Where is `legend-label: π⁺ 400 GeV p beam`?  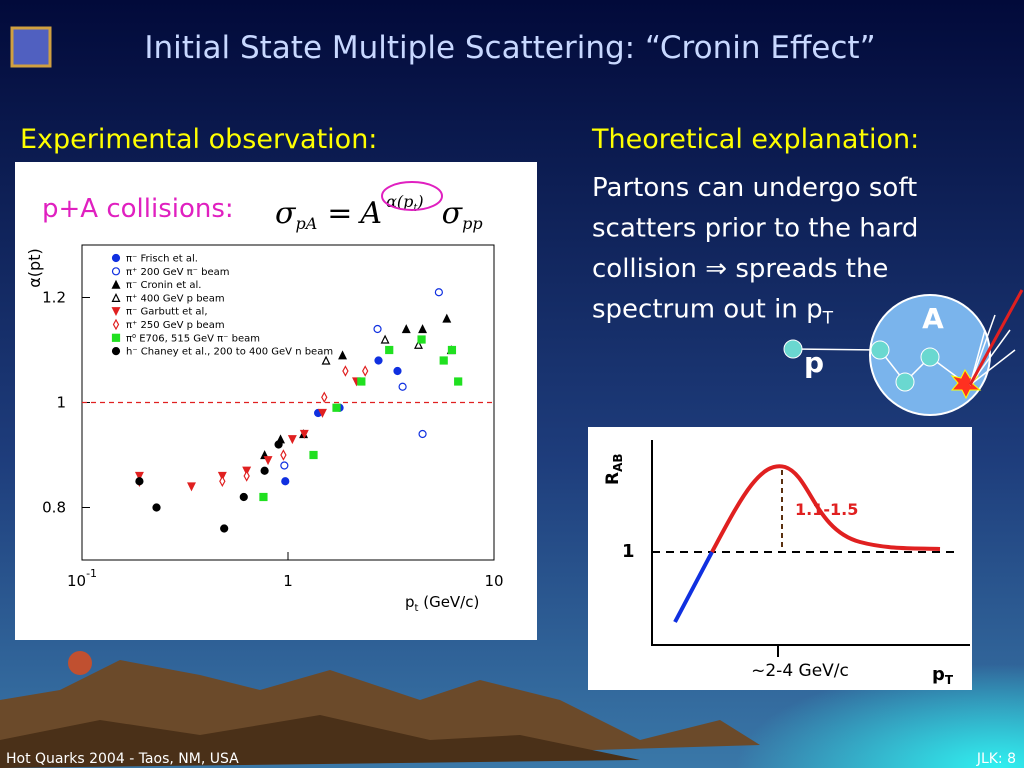 legend-label: π⁺ 400 GeV p beam is located at coordinates (175, 298).